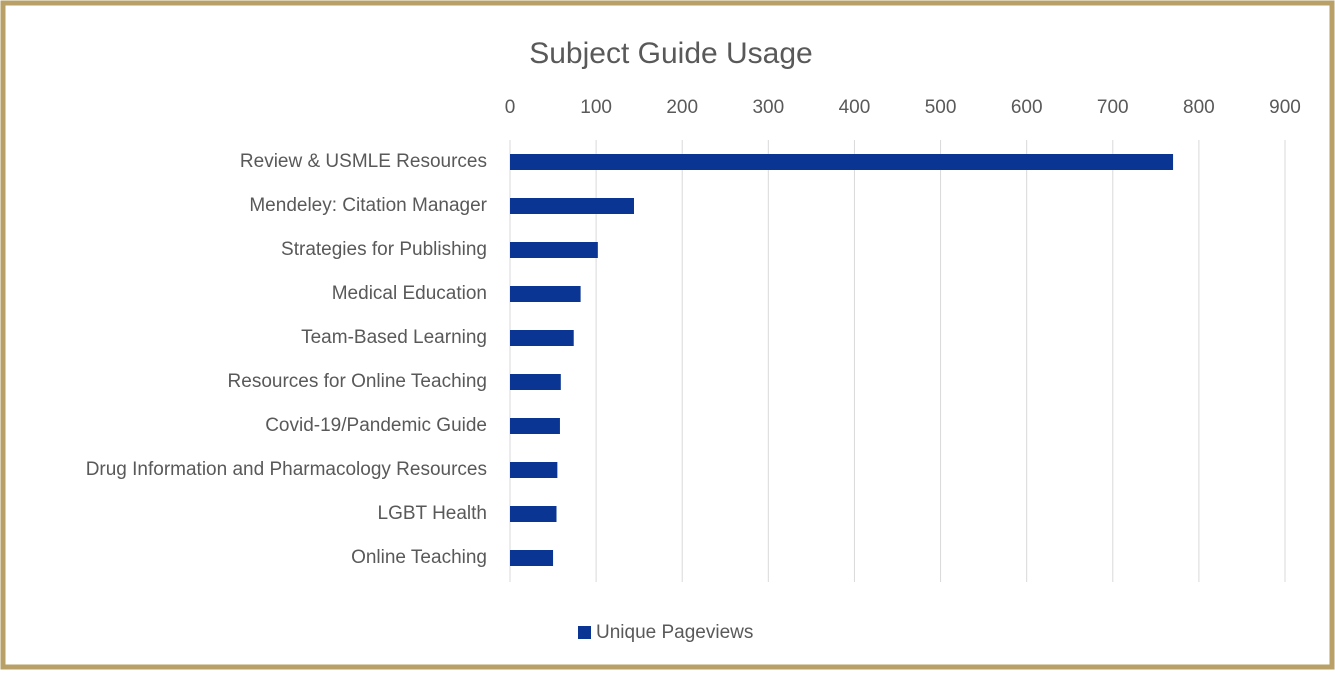 Image resolution: width=1335 pixels, height=675 pixels. I want to click on y-tick-label: Mendeley: Citation Manager, so click(368, 205).